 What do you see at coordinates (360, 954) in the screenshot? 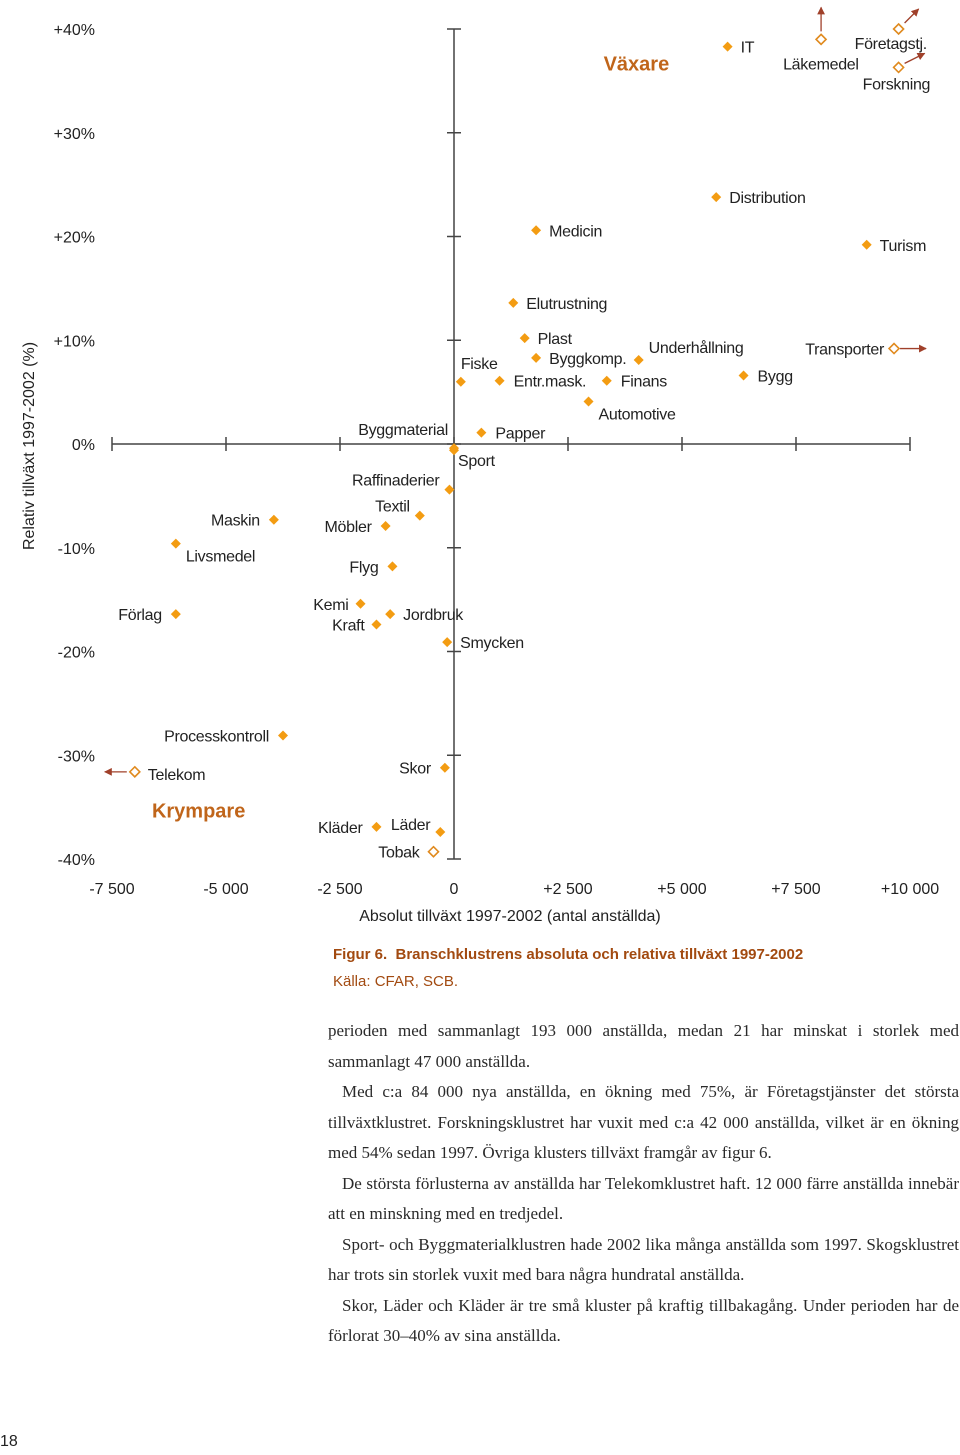
I see `figure-label: Figur 6.` at bounding box center [360, 954].